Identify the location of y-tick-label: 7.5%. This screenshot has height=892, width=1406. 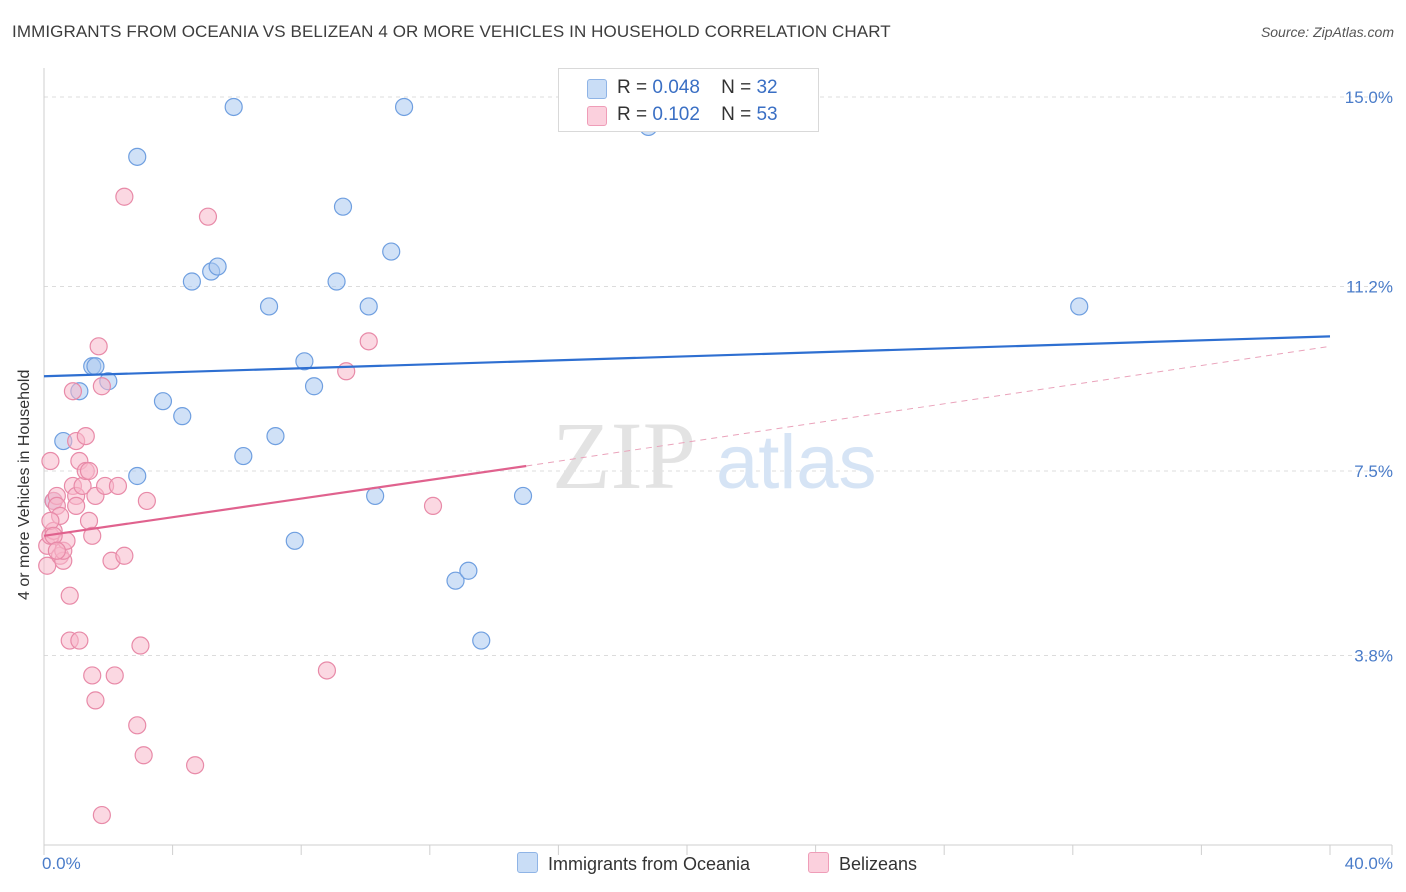
(1373, 471).